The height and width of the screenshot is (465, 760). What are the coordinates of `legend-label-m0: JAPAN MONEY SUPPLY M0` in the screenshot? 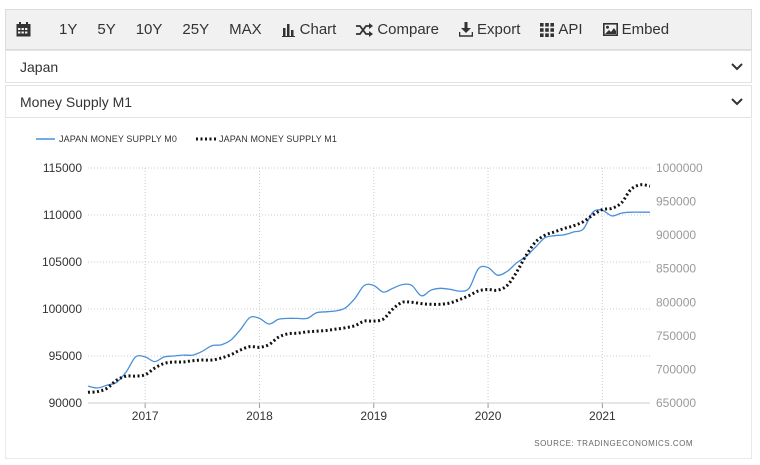 It's located at (118, 139).